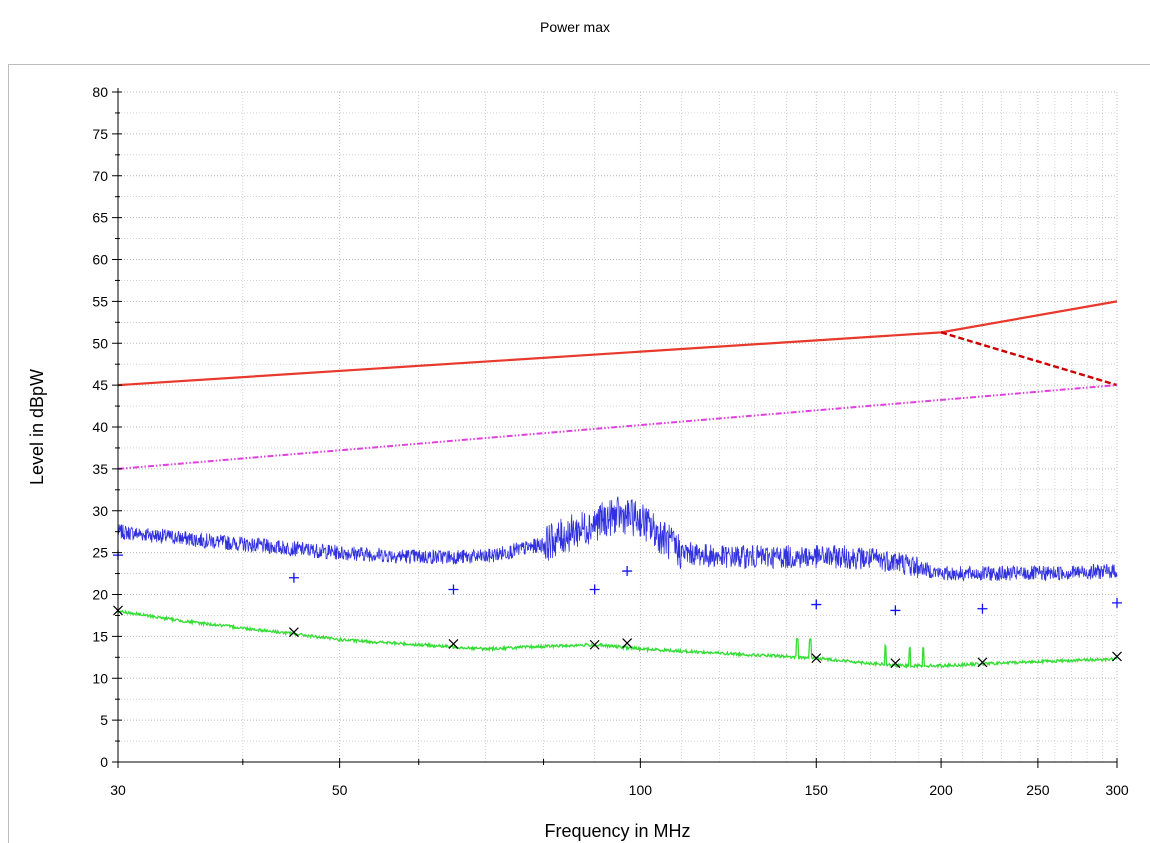  Describe the element at coordinates (37, 427) in the screenshot. I see `y-axis-title: Level in dBpW` at that location.